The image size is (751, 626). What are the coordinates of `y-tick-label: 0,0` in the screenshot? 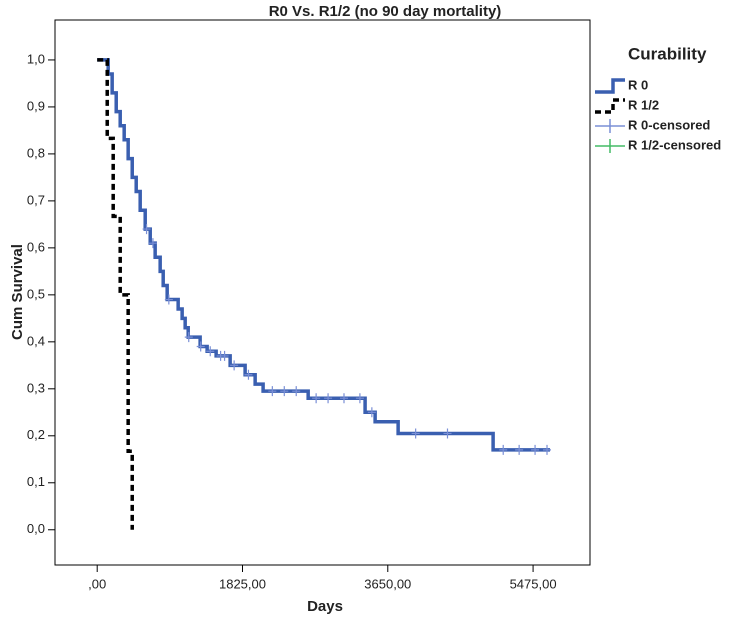 It's located at (36, 528).